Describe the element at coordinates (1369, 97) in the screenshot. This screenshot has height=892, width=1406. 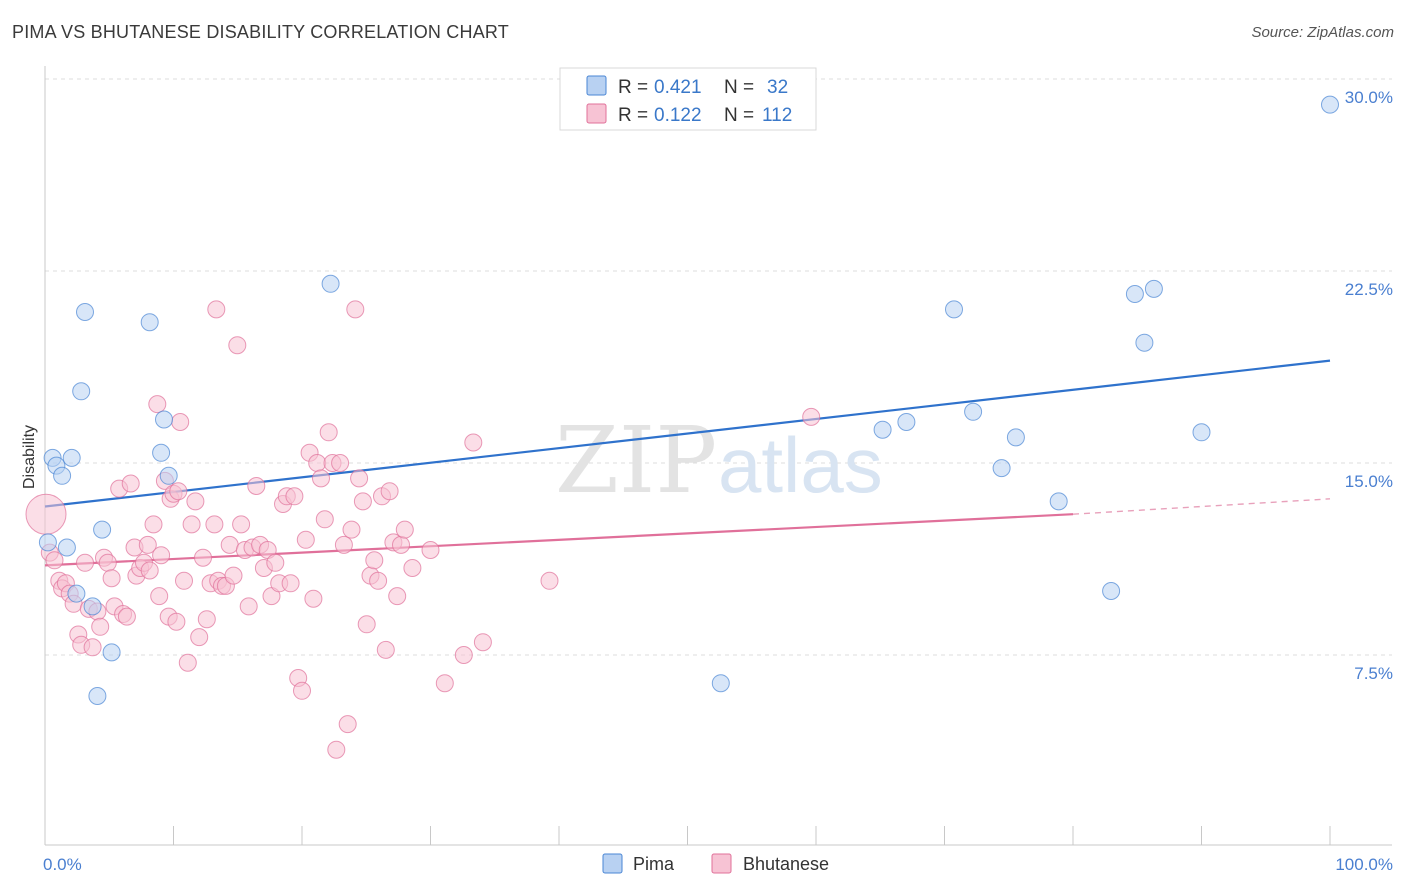
I see `y-tick-label-3: 30.0%` at that location.